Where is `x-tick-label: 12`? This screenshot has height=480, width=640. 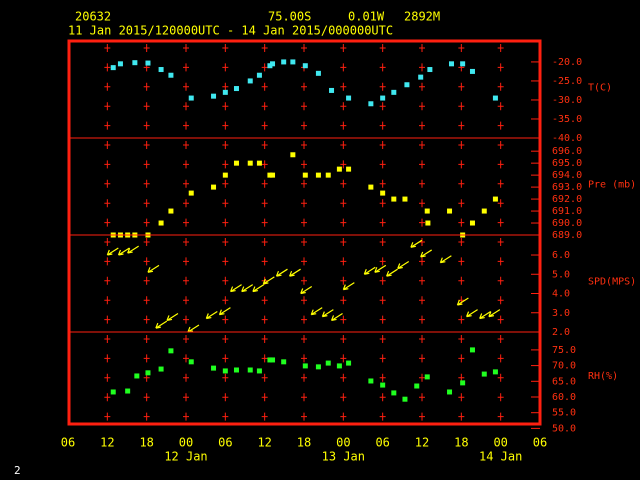 x-tick-label: 12 is located at coordinates (264, 443).